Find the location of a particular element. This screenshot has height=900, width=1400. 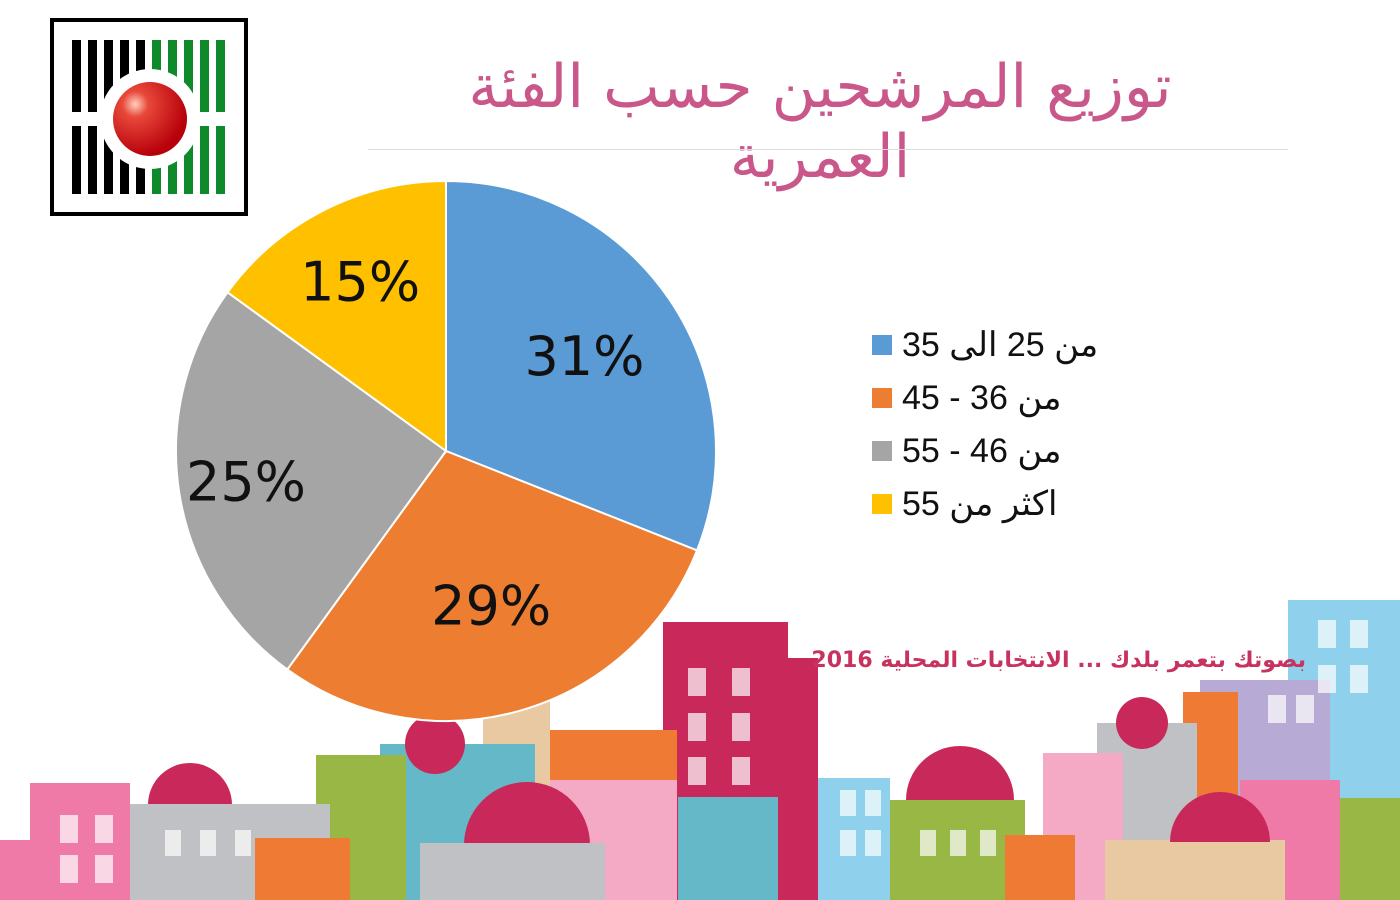

legend-item: من 46 - 55 is located at coordinates (985, 450).